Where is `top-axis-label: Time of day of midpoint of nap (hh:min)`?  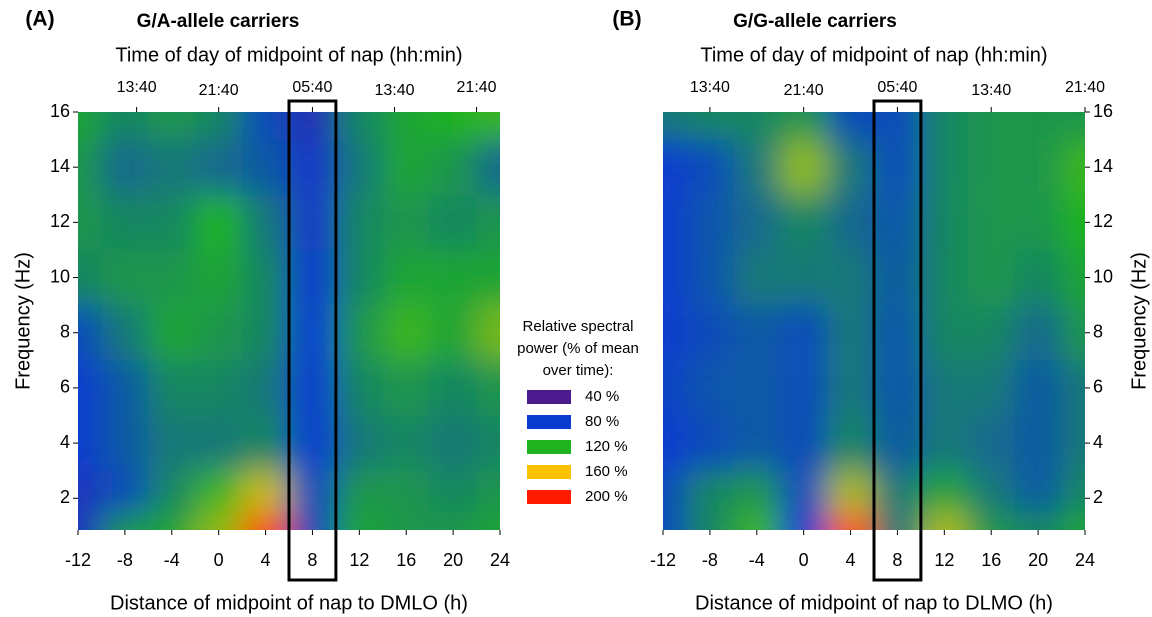
top-axis-label: Time of day of midpoint of nap (hh:min) is located at coordinates (288, 55).